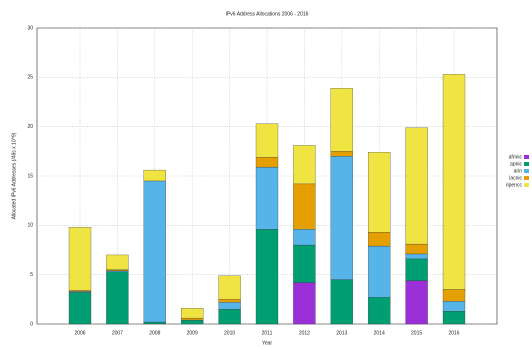 This screenshot has width=532, height=349. Describe the element at coordinates (267, 14) in the screenshot. I see `chart-title: IPv6 Address Allocations 2006 - 2016` at that location.